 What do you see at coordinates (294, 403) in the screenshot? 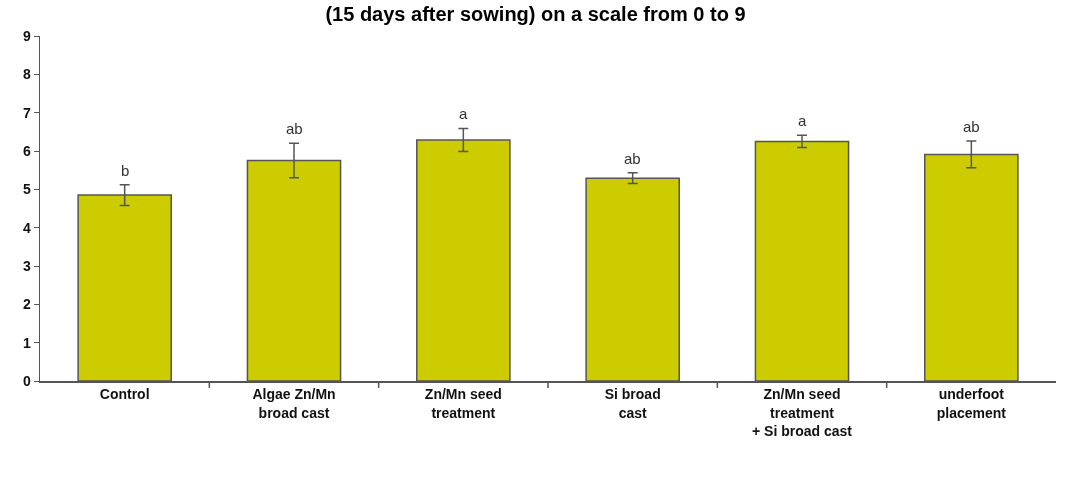
I see `x-tick-label: Algae Zn/Mn broad cast` at bounding box center [294, 403].